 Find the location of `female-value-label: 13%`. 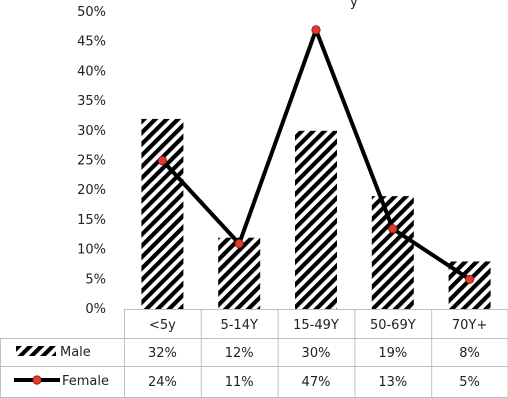

female-value-label: 13% is located at coordinates (392, 382).